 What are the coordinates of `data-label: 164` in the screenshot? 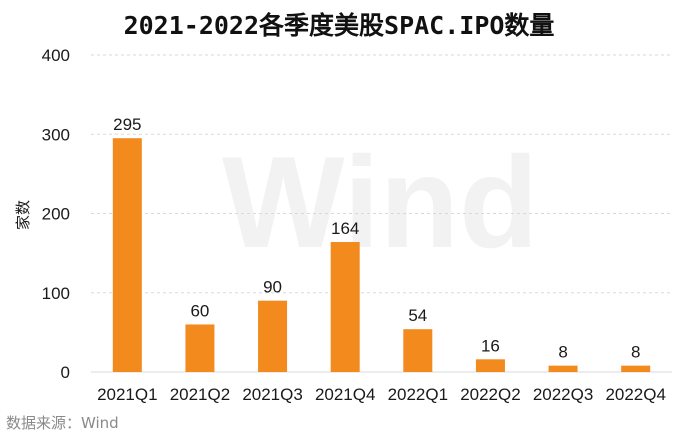 It's located at (345, 228).